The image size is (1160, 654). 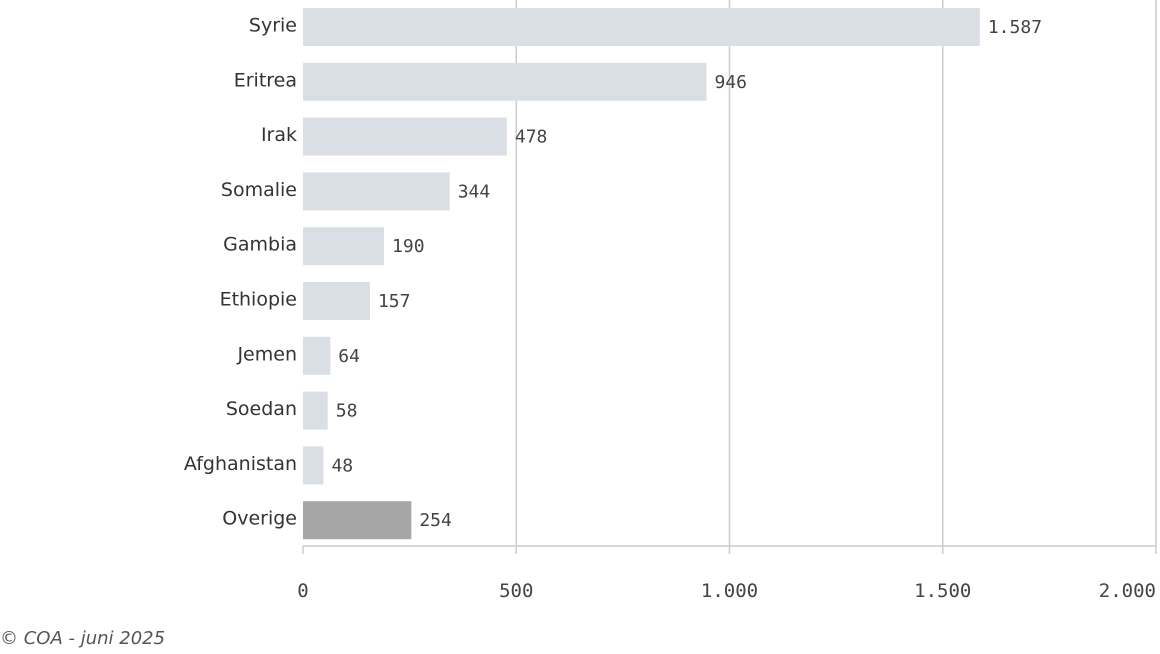 I want to click on bar-irak, so click(x=405, y=136).